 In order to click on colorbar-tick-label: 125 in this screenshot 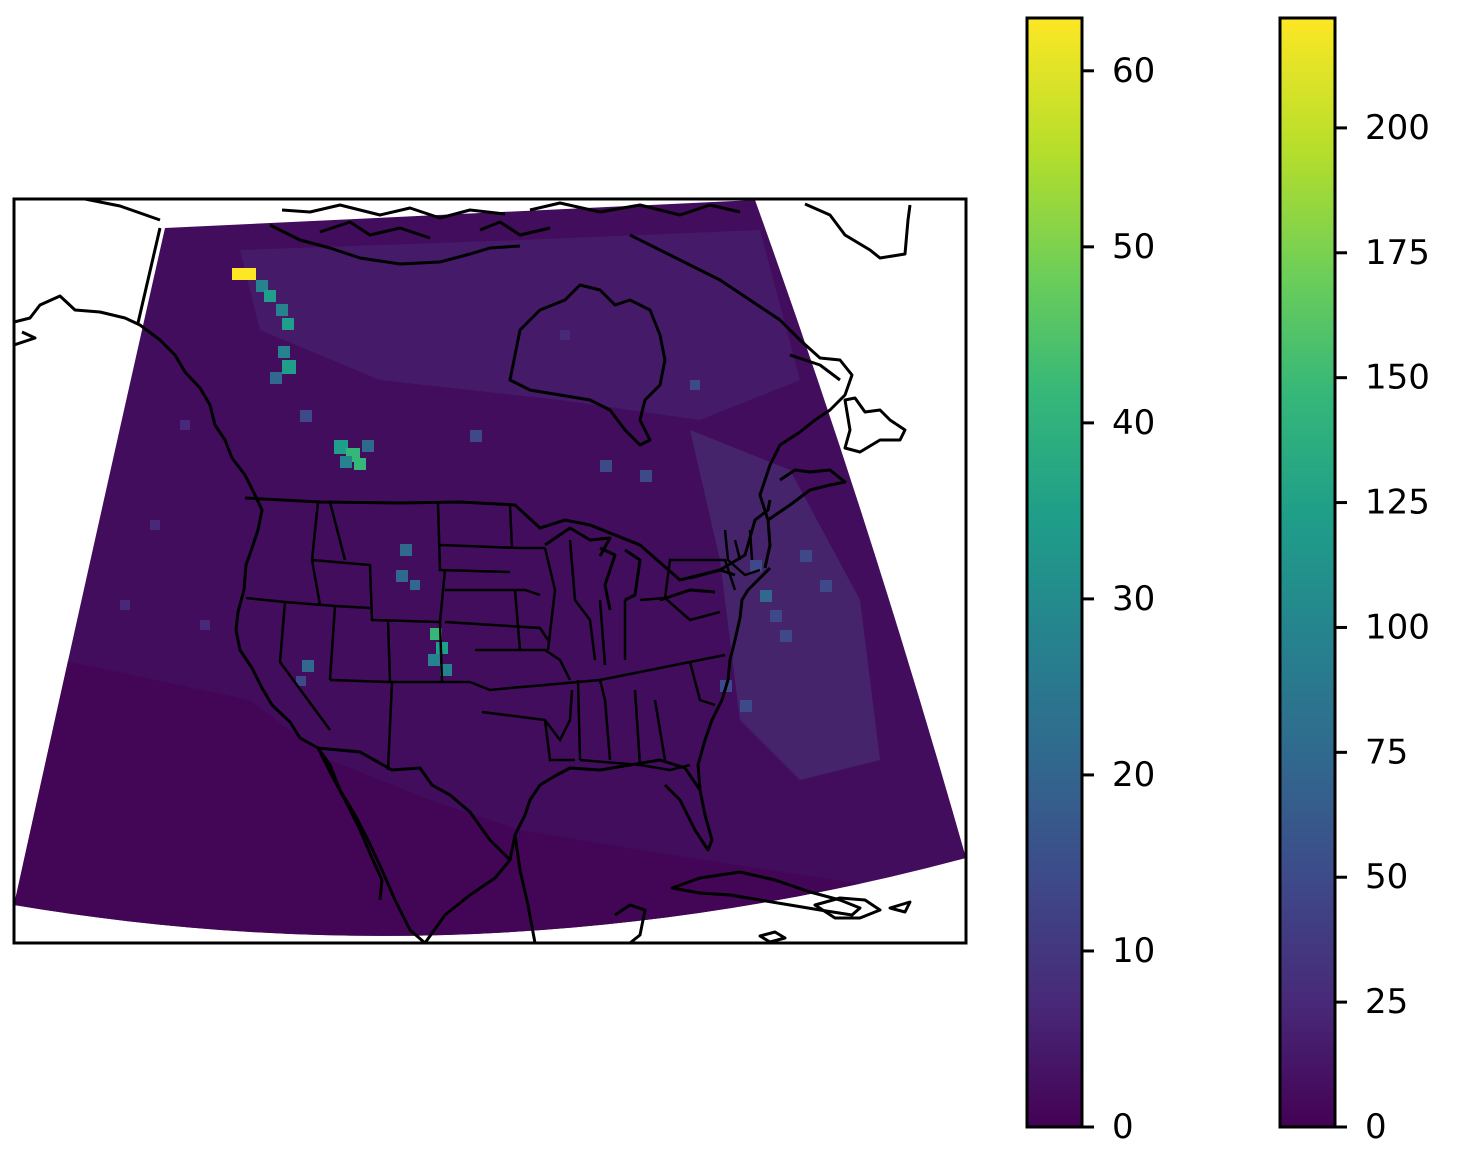, I will do `click(1397, 503)`.